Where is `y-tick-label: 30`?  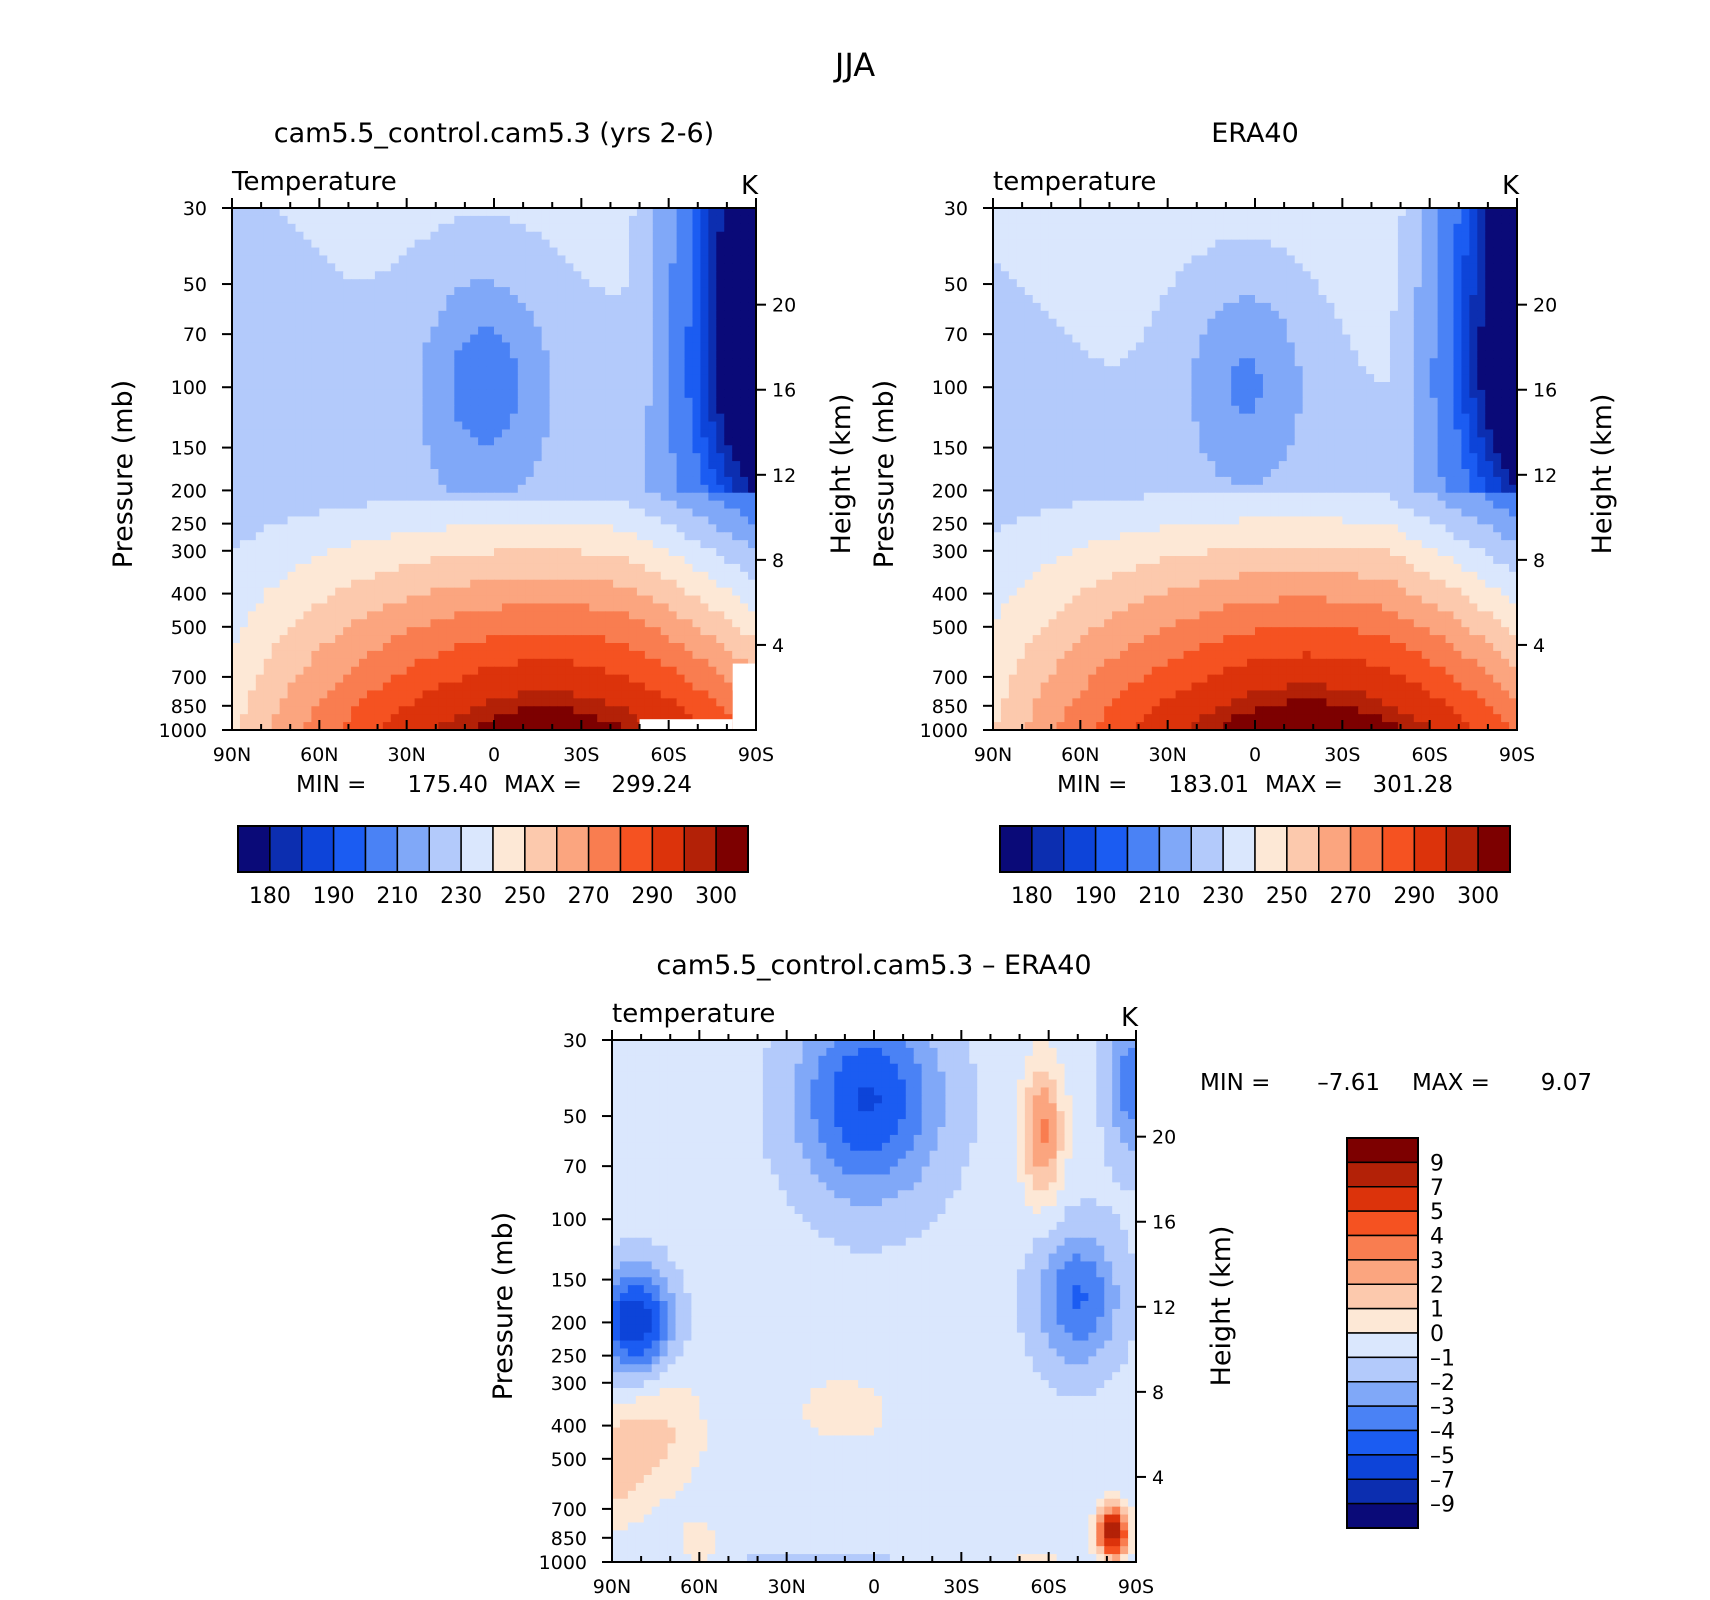
y-tick-label: 30 is located at coordinates (195, 209).